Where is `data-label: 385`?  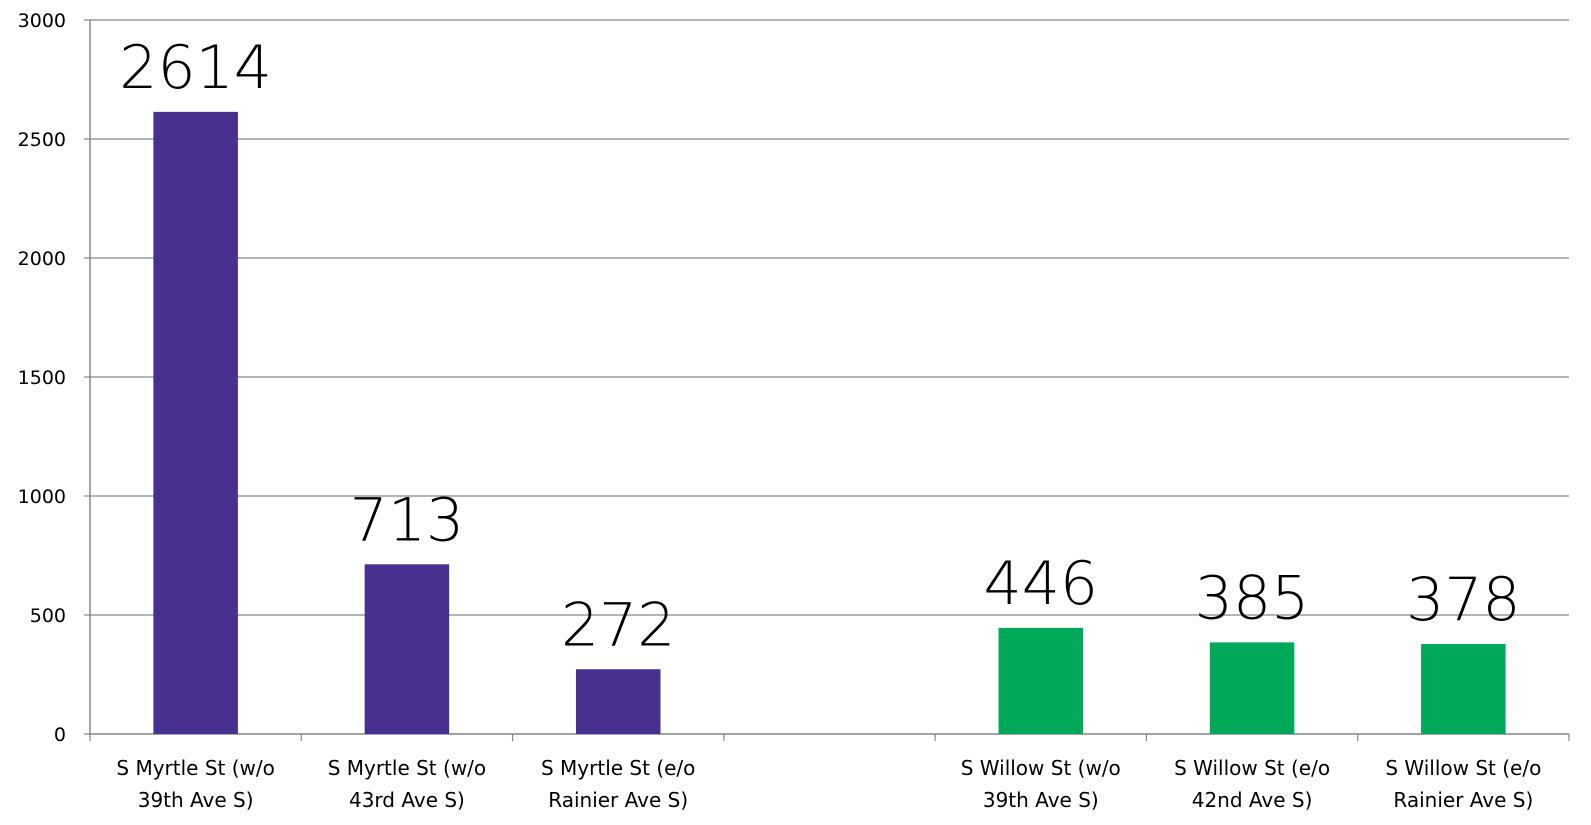
data-label: 385 is located at coordinates (1252, 598).